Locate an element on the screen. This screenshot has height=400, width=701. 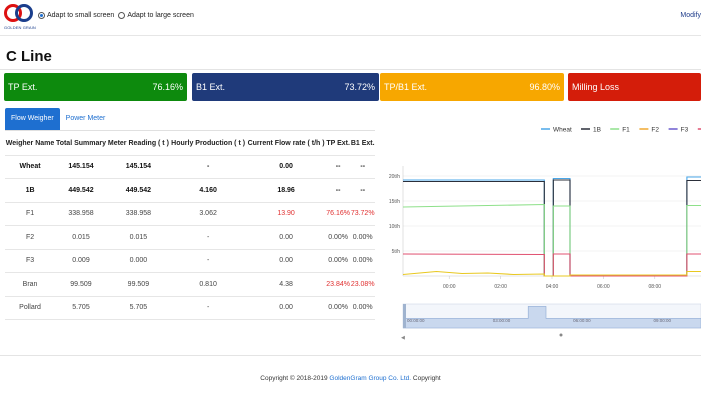
legend-label-f3: F3 is located at coordinates (685, 130).